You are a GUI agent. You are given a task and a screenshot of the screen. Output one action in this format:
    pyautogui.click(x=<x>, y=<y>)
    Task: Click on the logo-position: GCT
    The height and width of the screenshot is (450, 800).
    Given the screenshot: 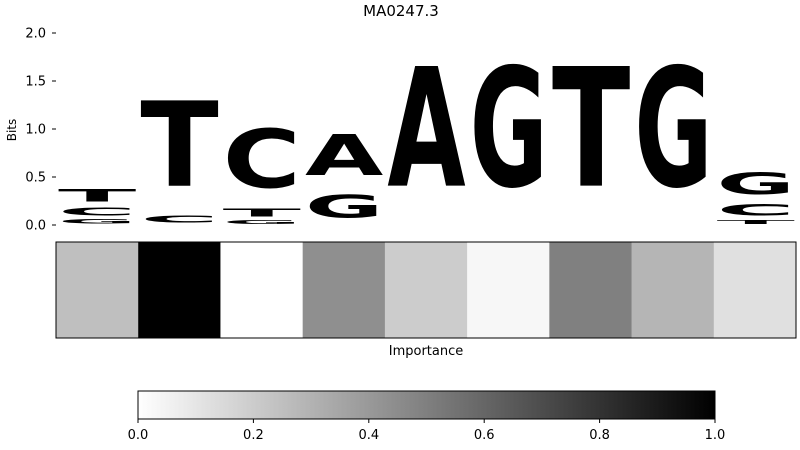 What is the action you would take?
    pyautogui.click(x=97, y=205)
    